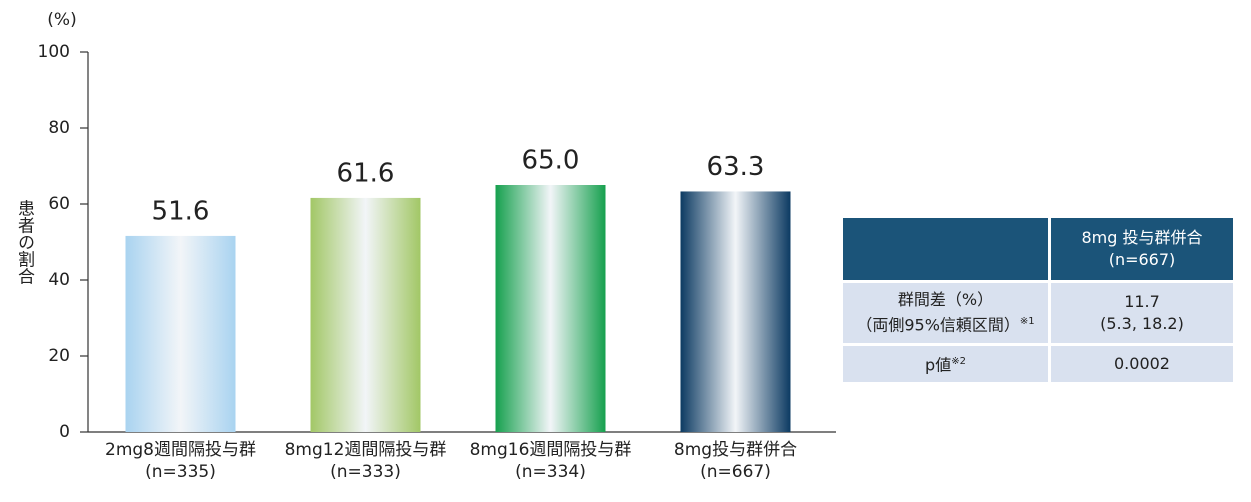  I want to click on table-row: 群間差（%） （両側95%信頼区間）※1 11.7 (5.3, 18.2), so click(1038, 313).